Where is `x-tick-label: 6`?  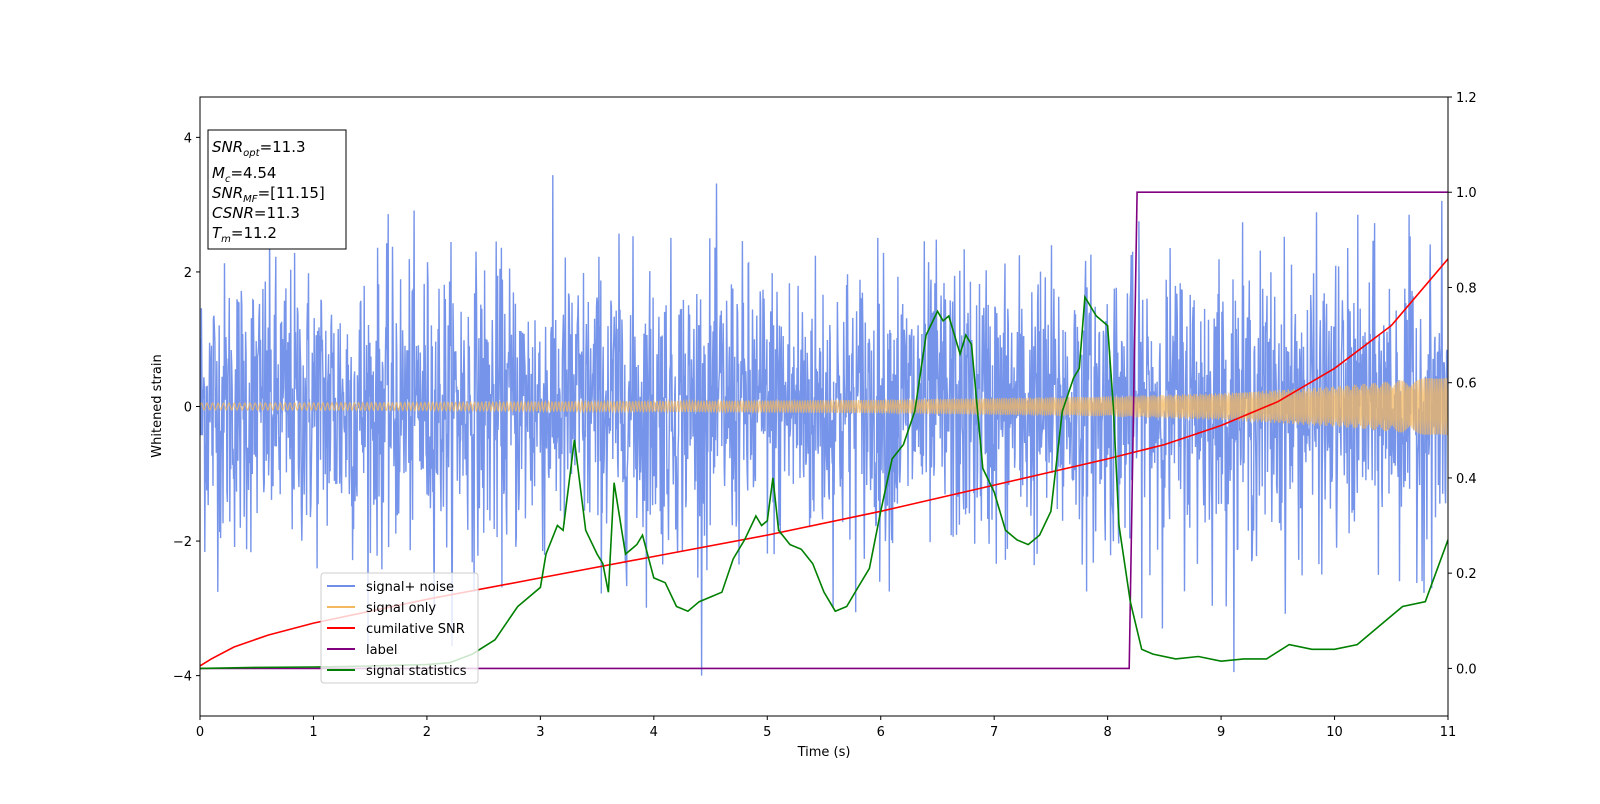 x-tick-label: 6 is located at coordinates (881, 732).